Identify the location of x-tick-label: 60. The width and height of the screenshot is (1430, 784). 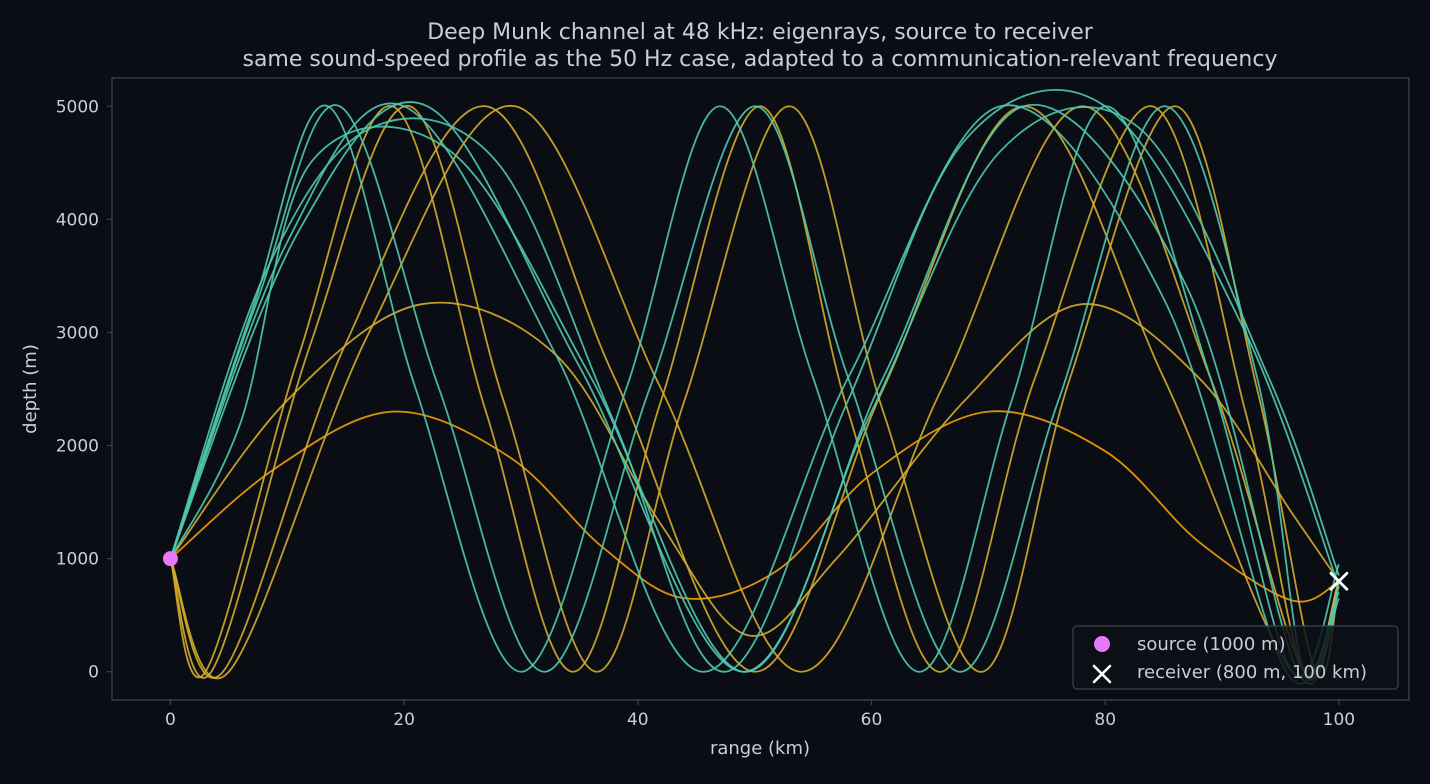
(872, 720).